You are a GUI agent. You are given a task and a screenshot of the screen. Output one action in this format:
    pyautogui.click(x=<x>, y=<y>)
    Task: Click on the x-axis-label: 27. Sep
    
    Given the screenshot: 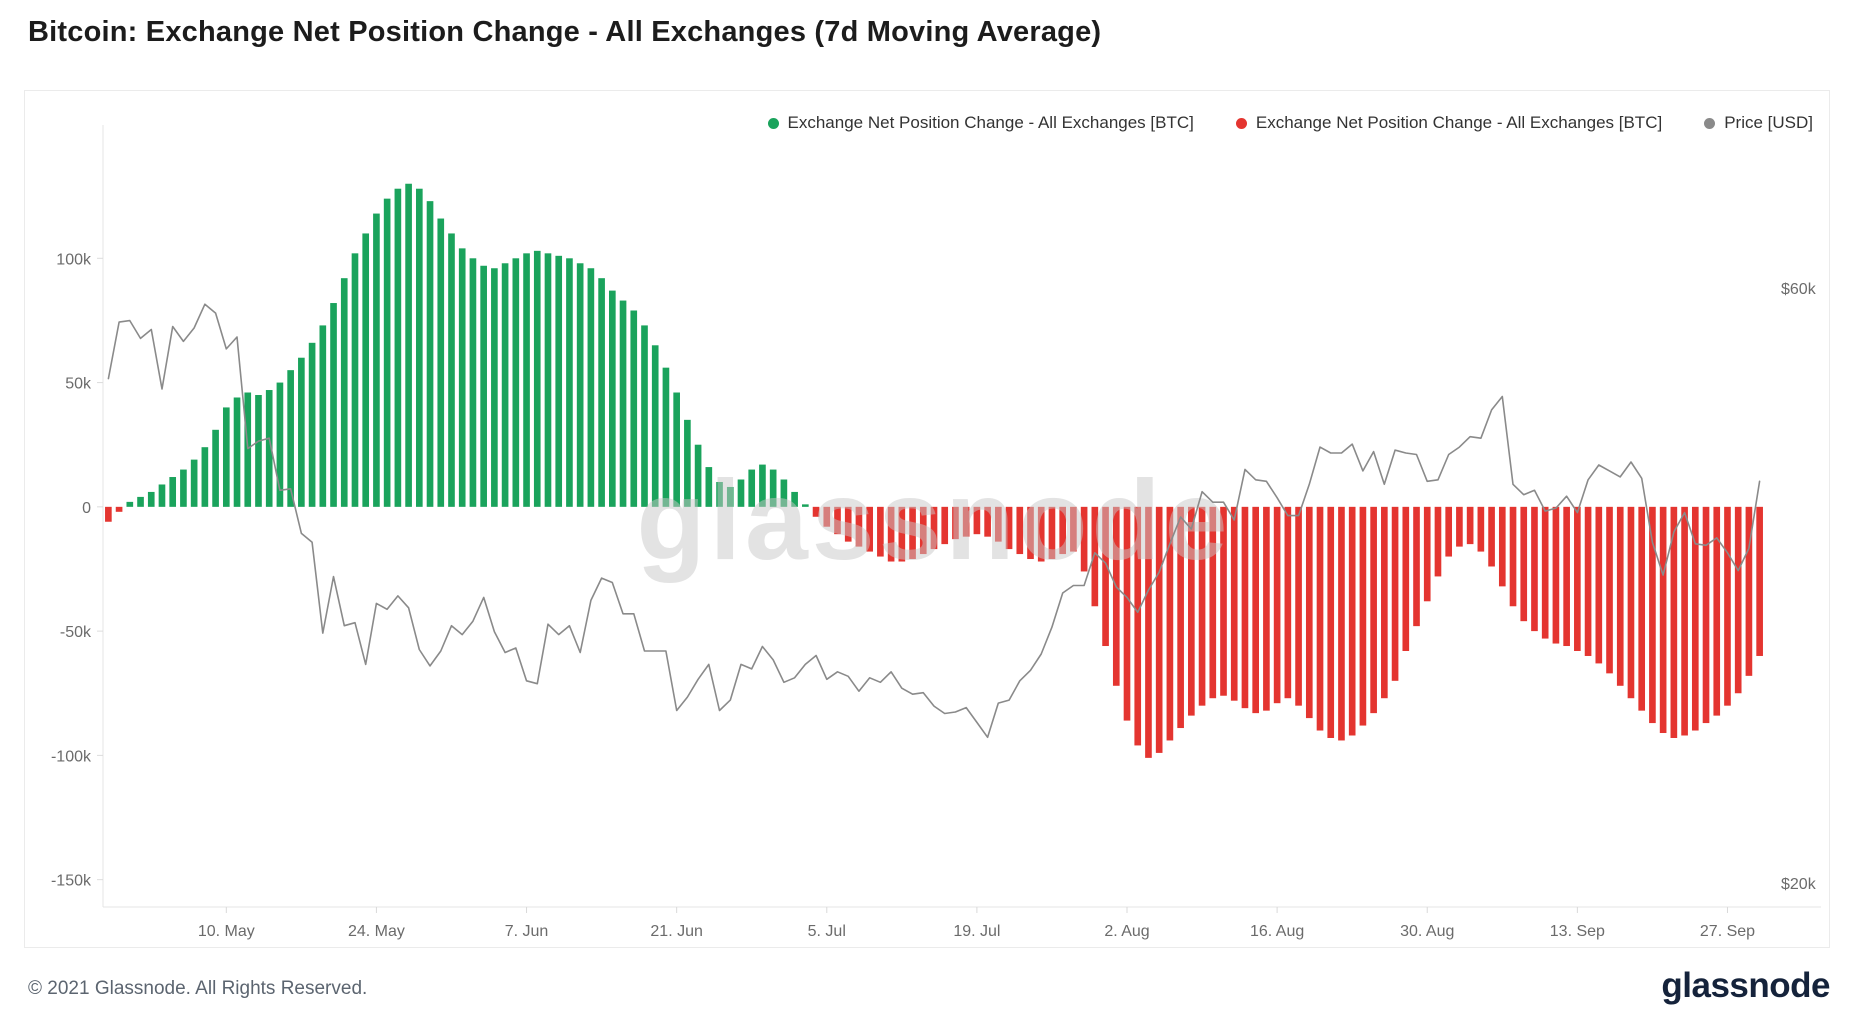 What is the action you would take?
    pyautogui.click(x=1727, y=931)
    